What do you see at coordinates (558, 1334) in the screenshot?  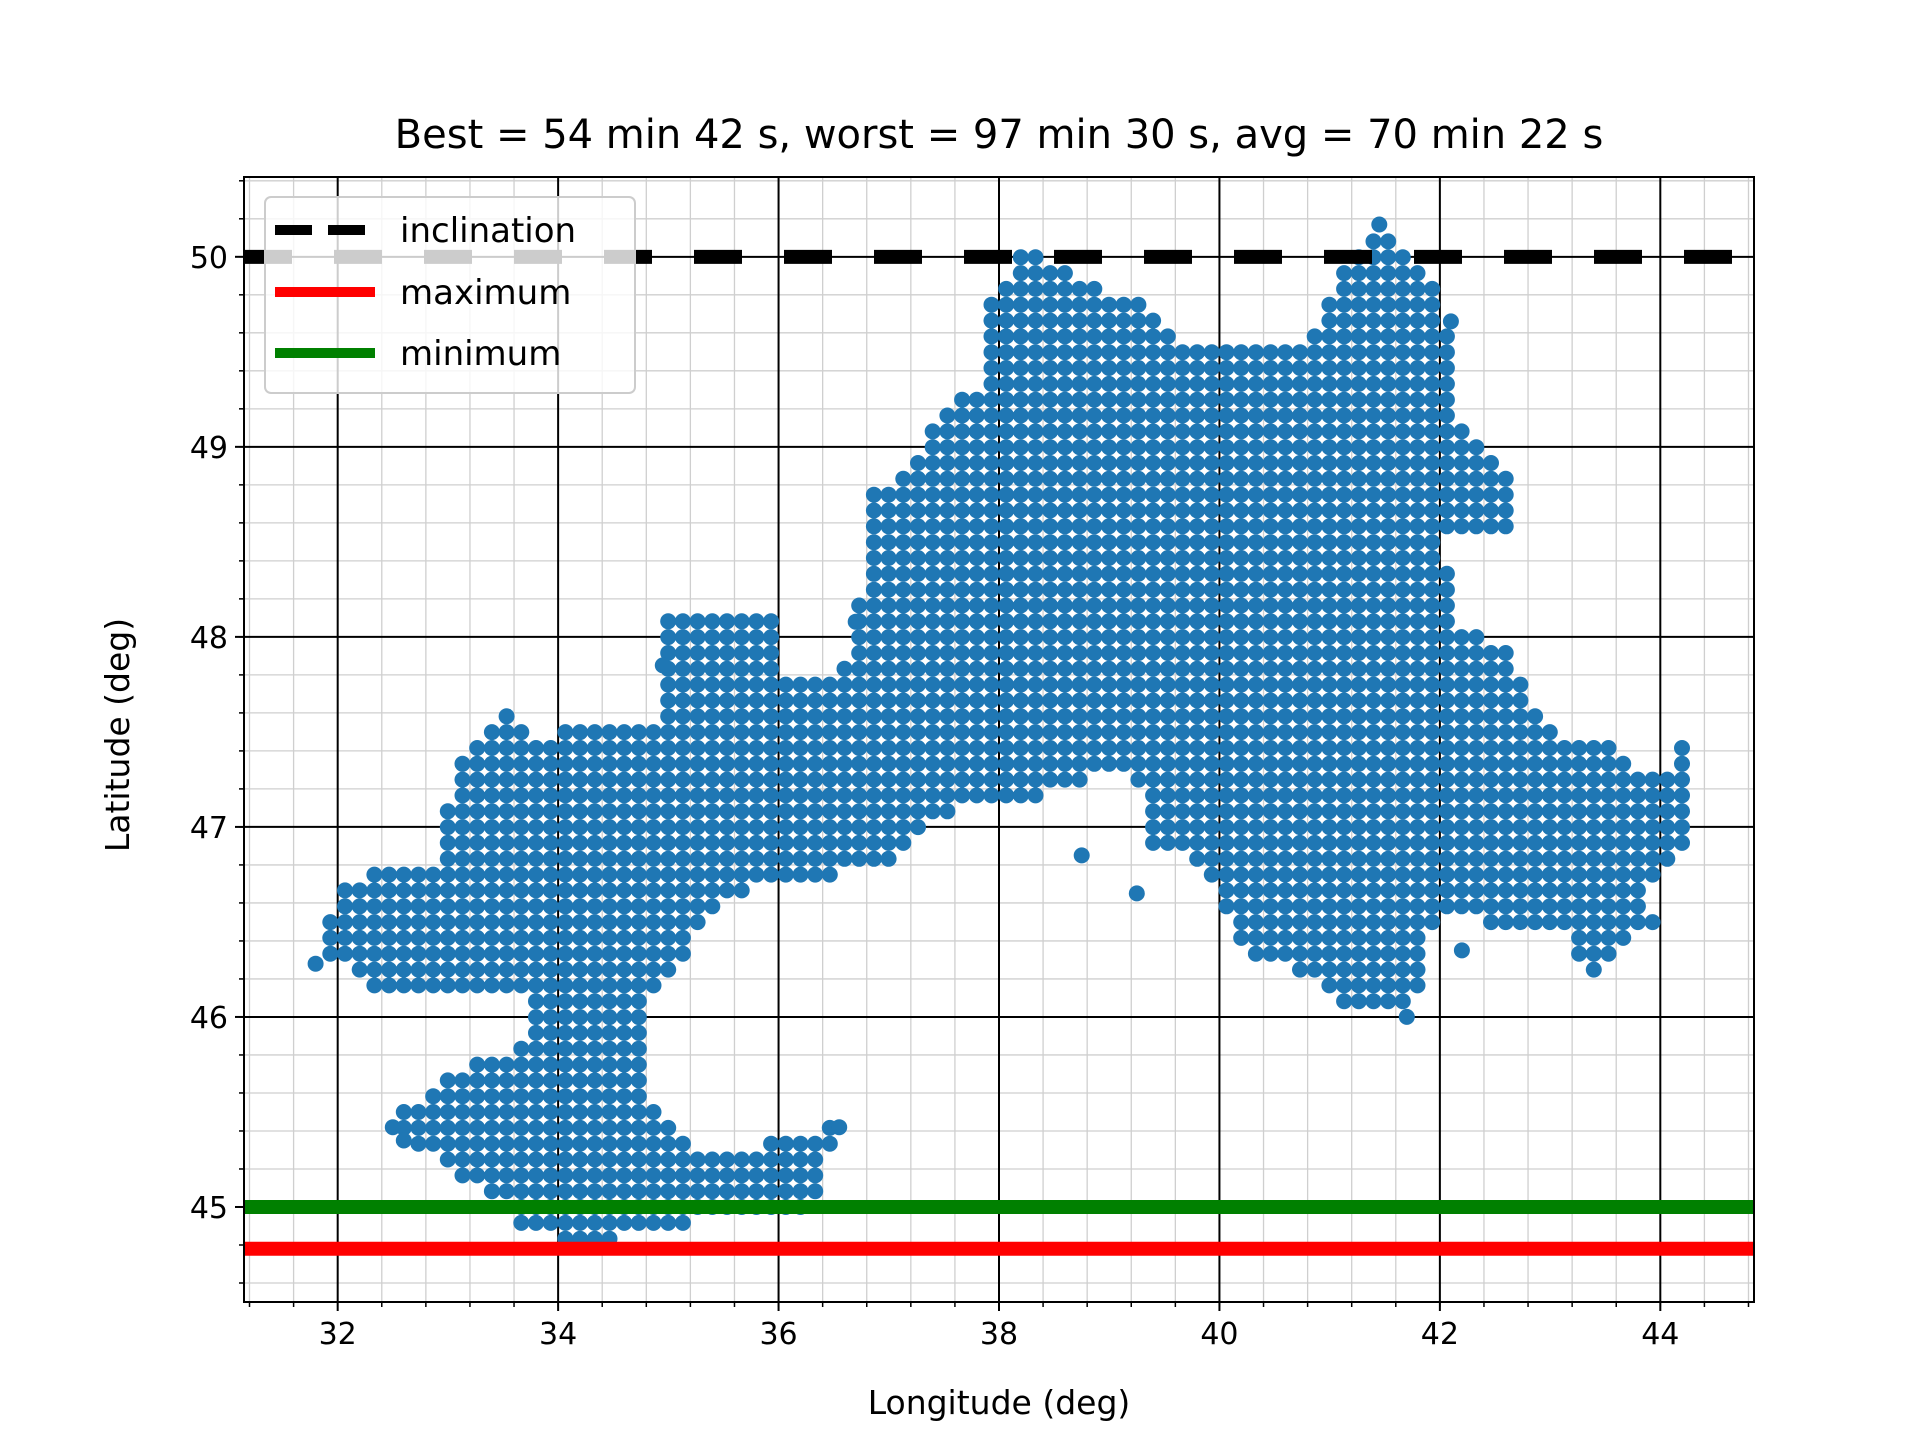 I see `x-tick-label: 34` at bounding box center [558, 1334].